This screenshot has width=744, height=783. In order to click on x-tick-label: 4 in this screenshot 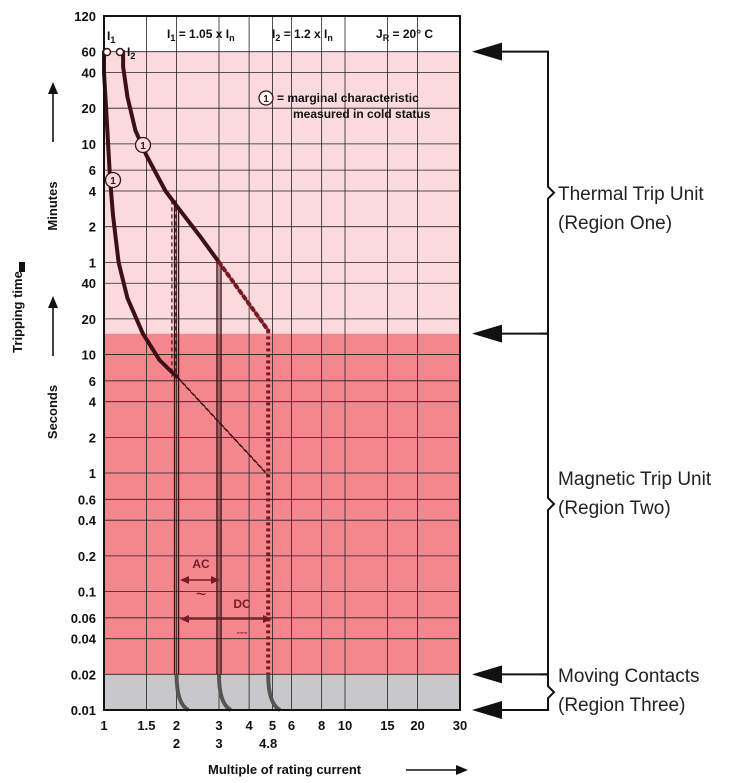, I will do `click(249, 725)`.